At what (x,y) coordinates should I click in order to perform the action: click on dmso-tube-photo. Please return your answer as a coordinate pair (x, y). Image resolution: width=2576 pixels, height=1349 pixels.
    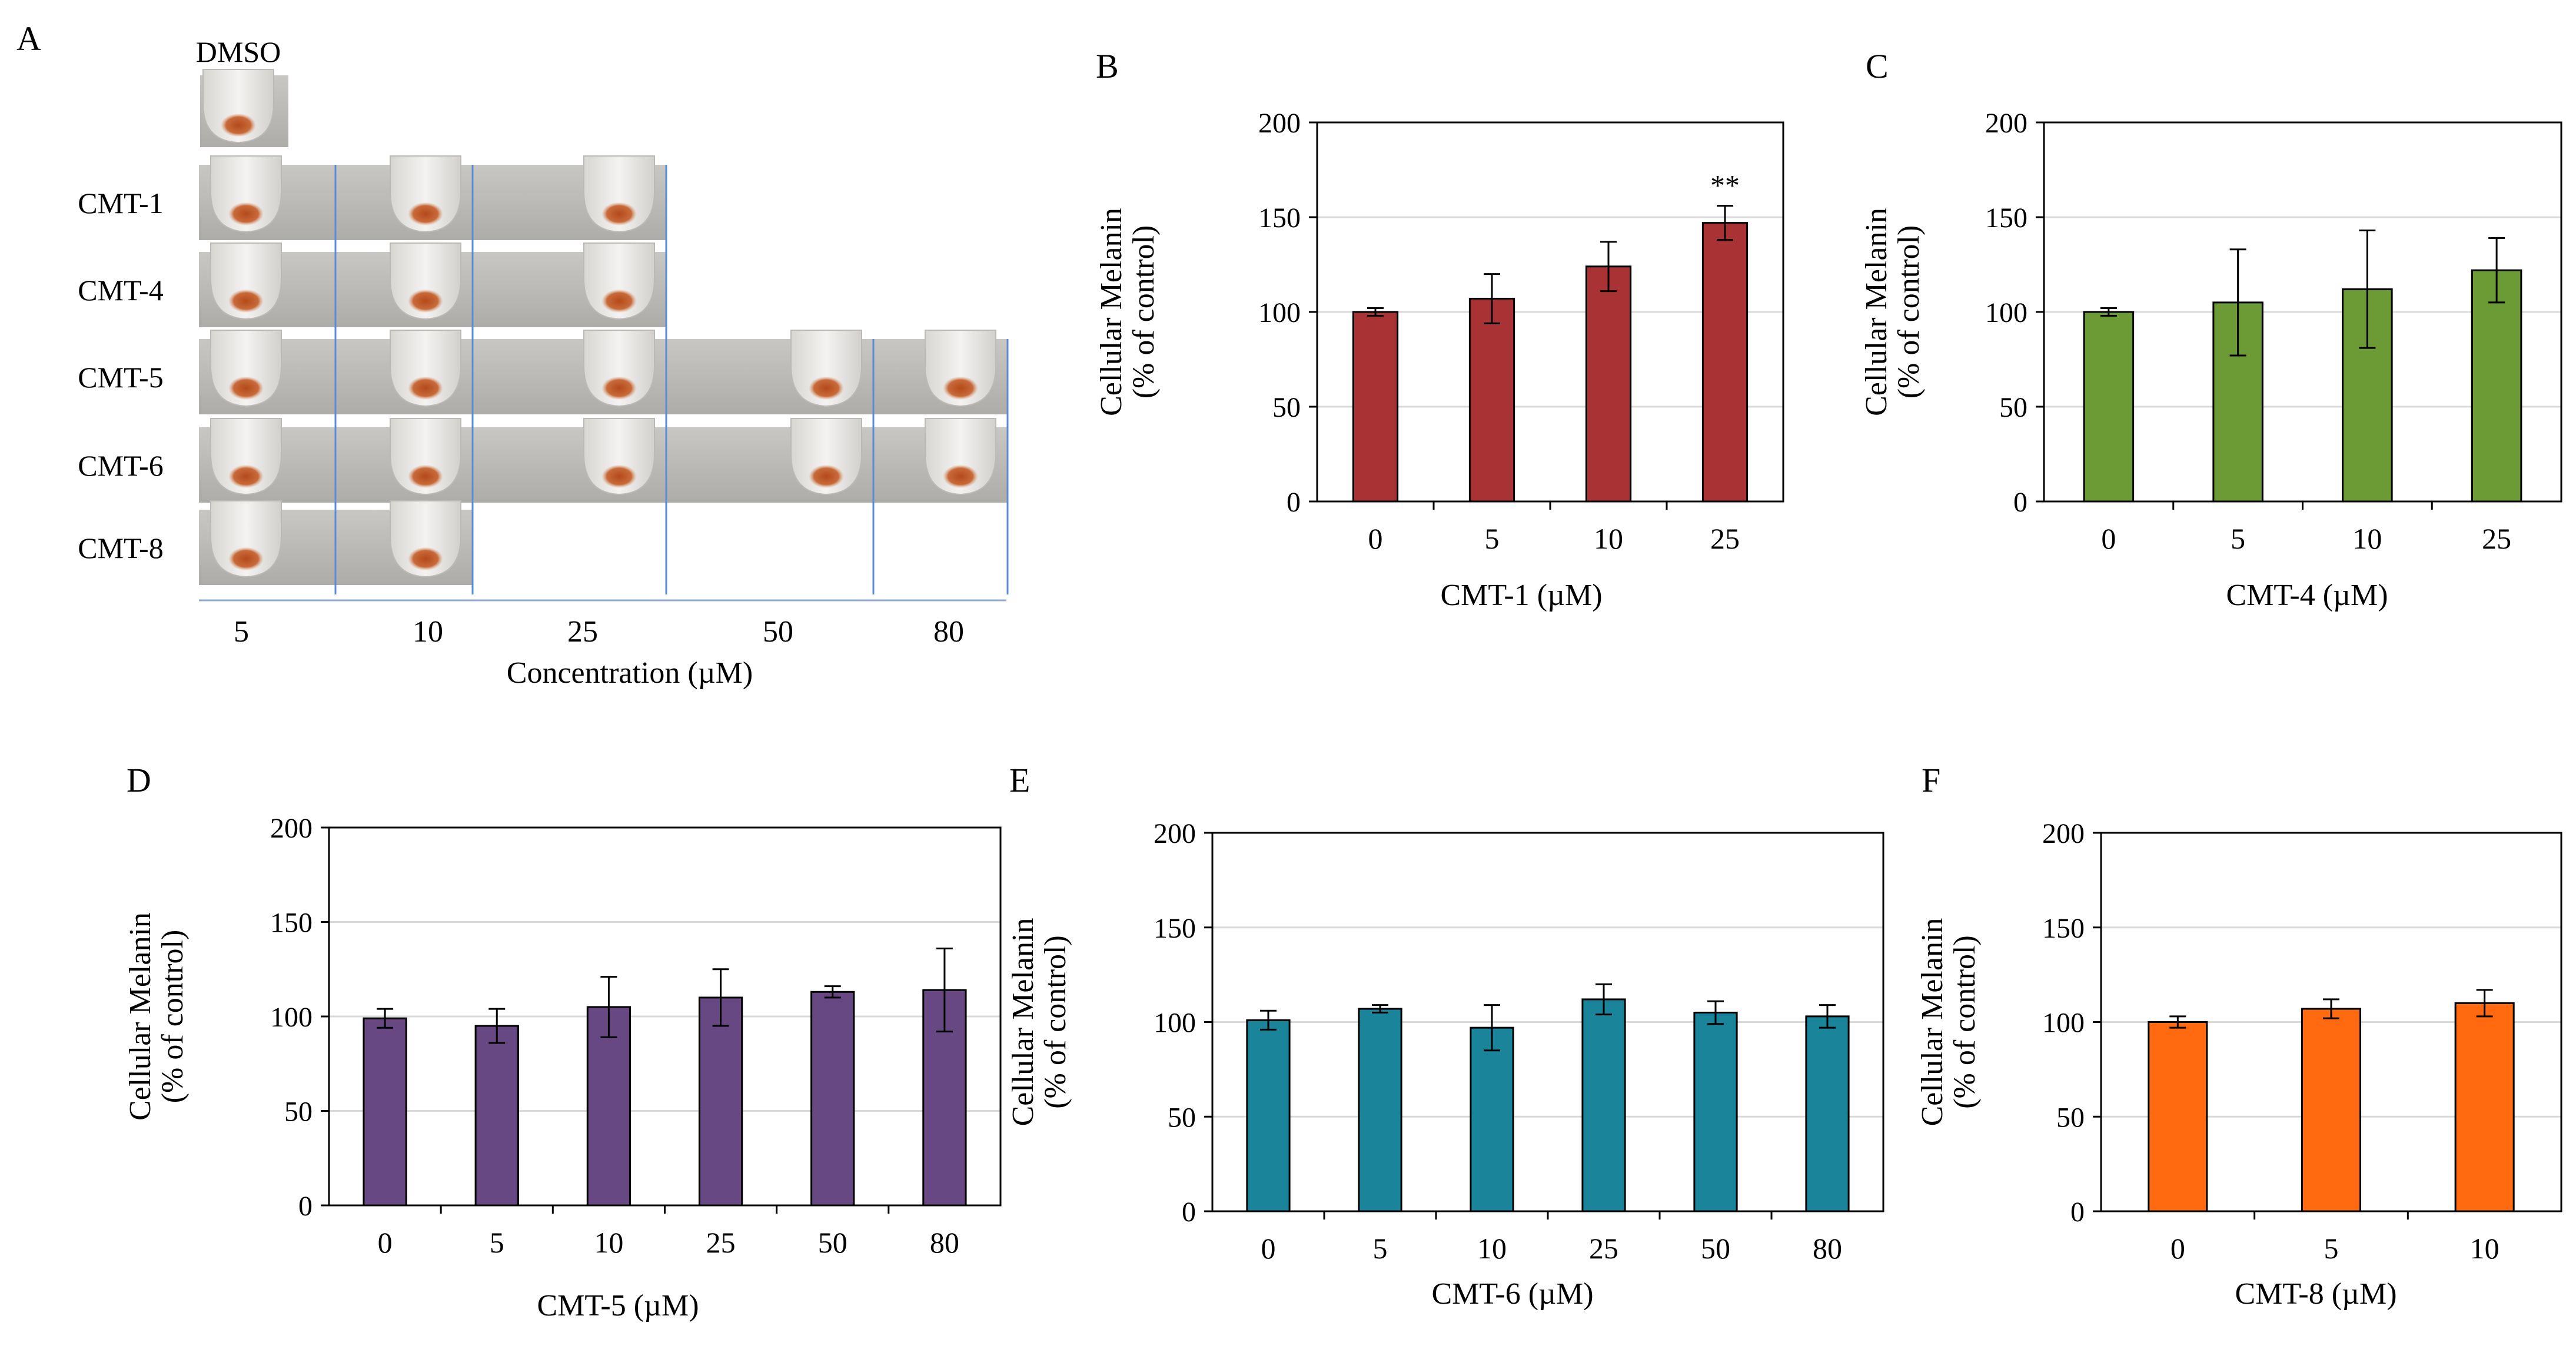
    Looking at the image, I should click on (244, 108).